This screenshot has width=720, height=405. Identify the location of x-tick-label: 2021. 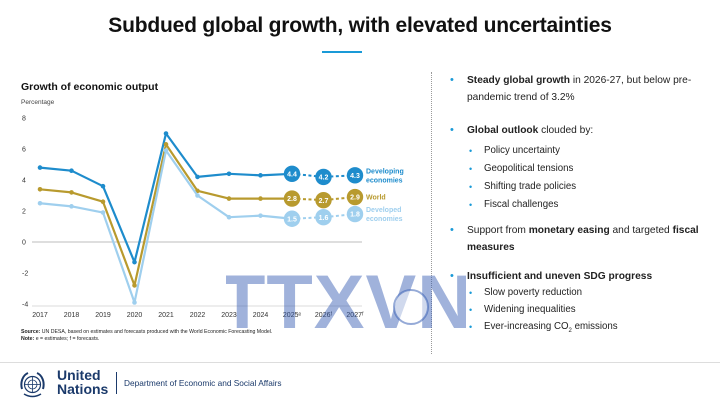
(166, 315).